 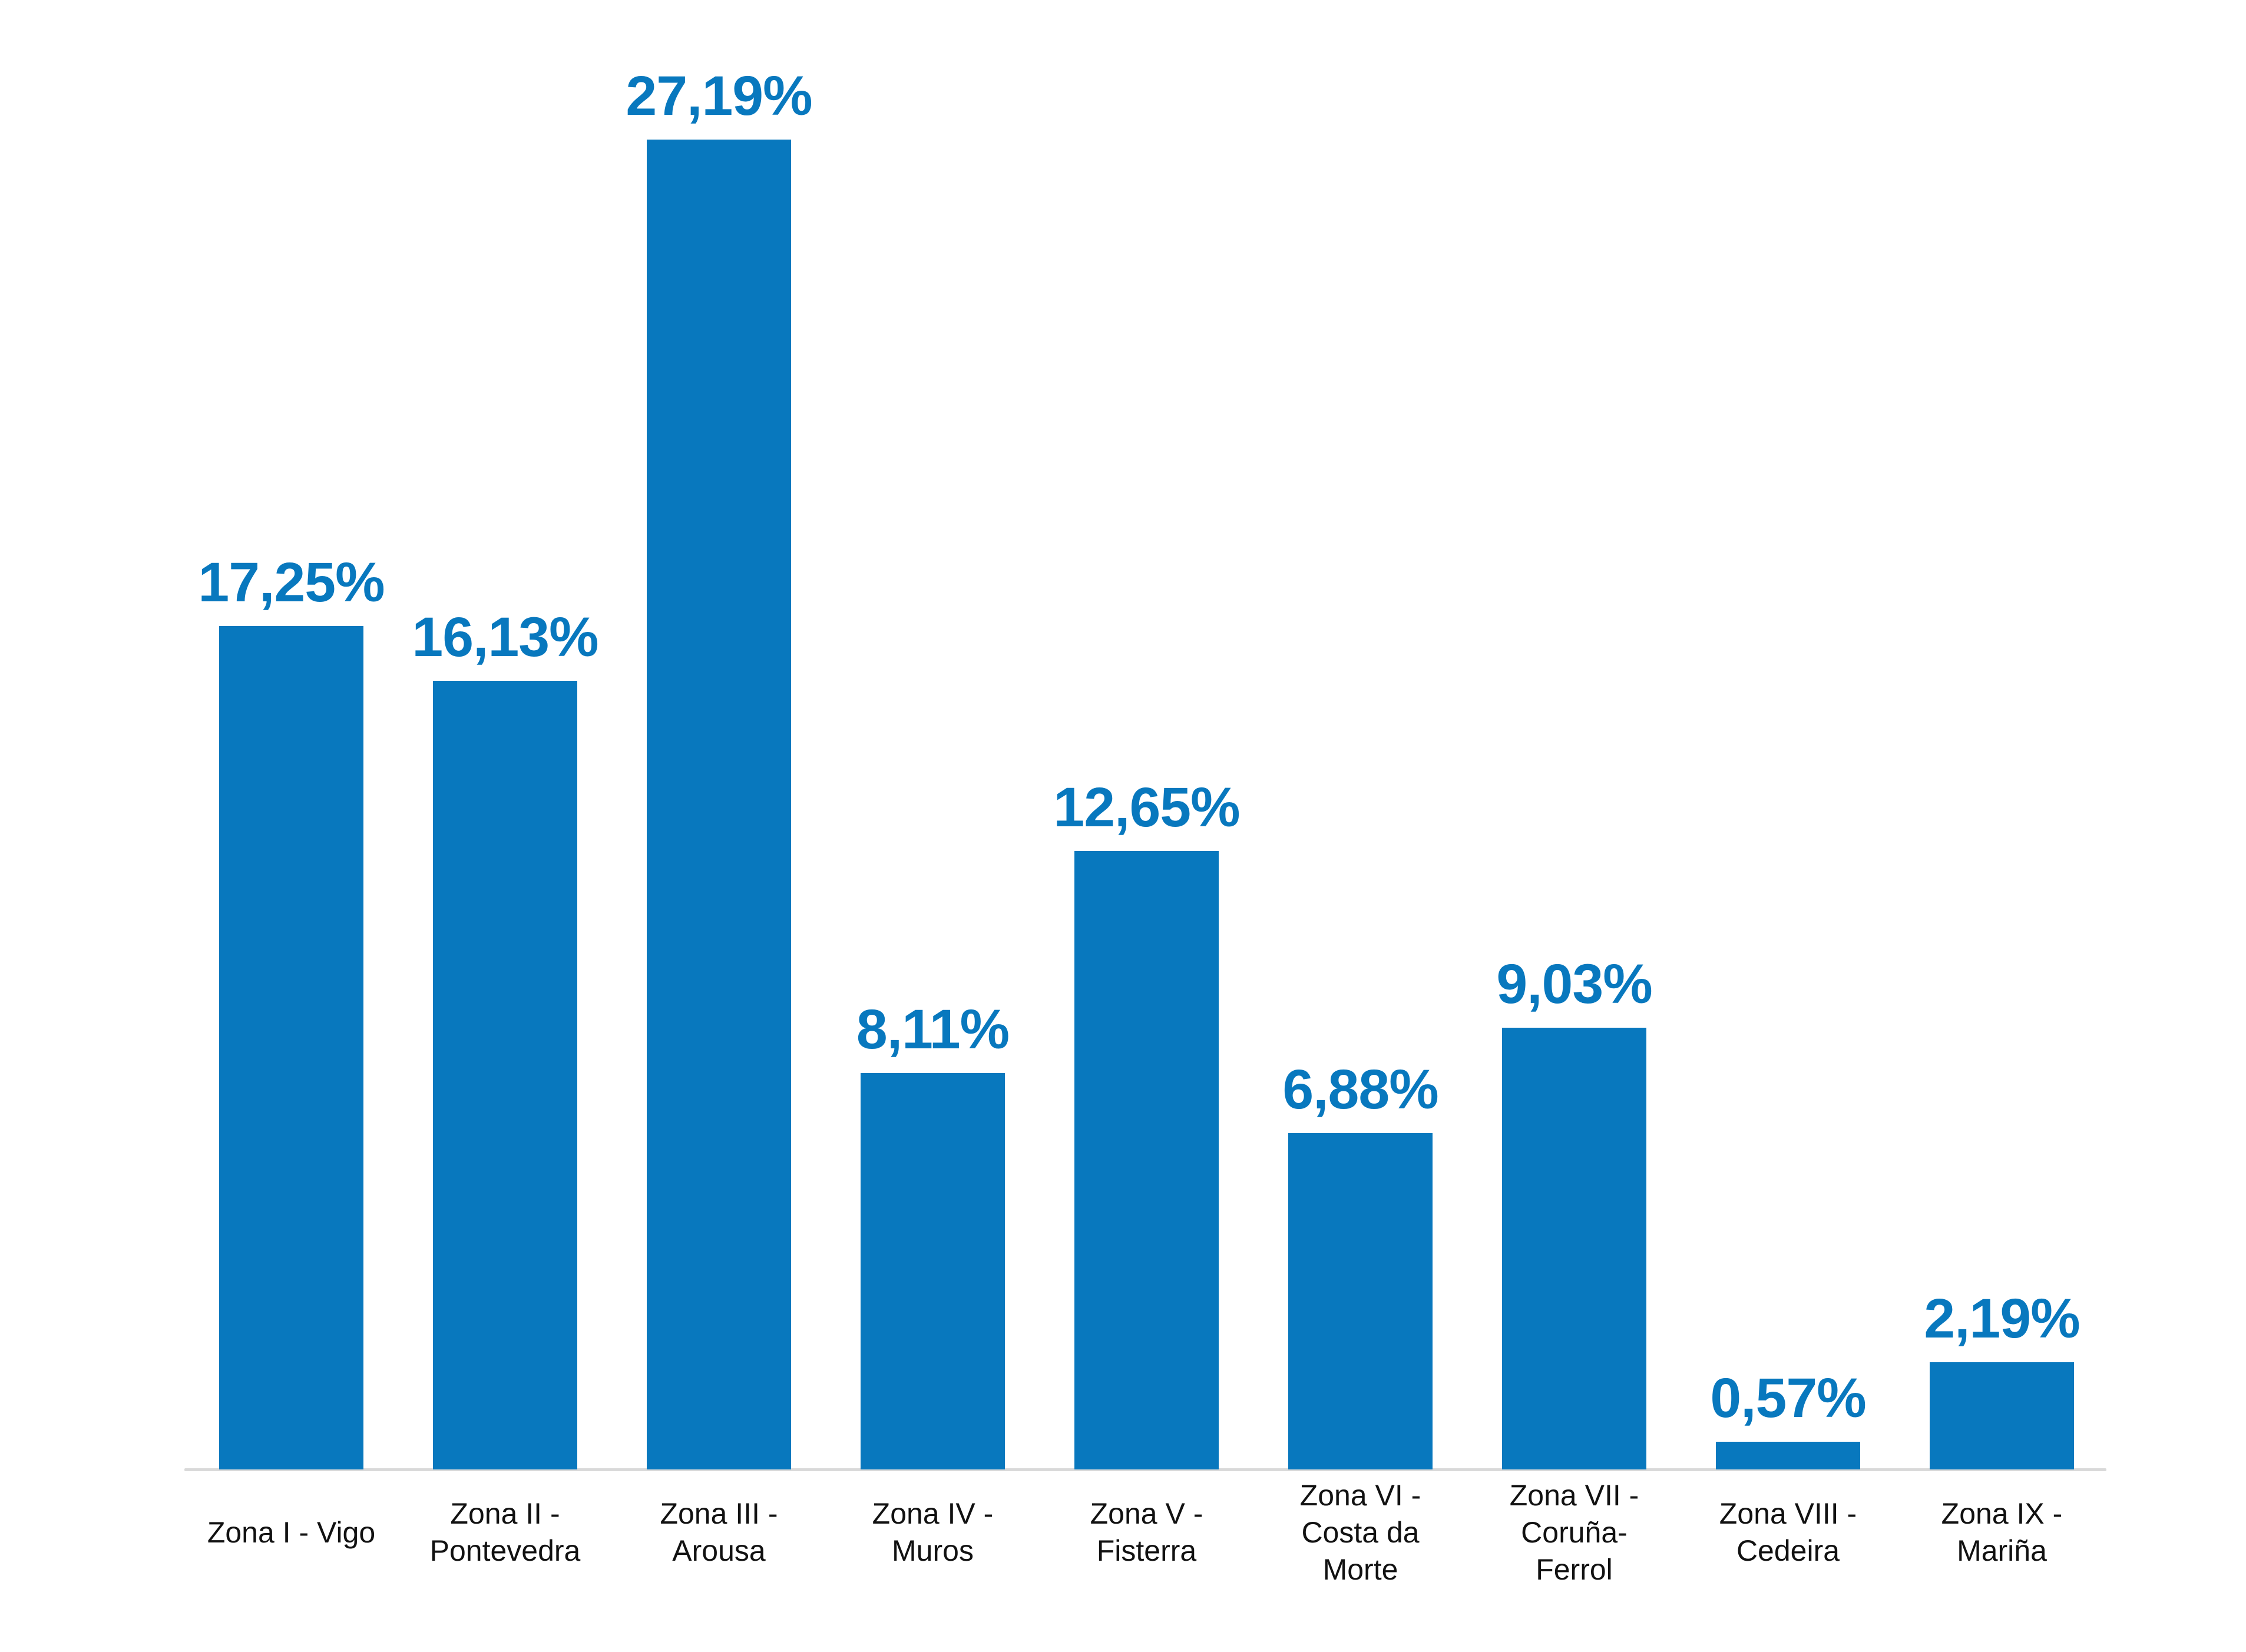 What do you see at coordinates (1360, 1090) in the screenshot?
I see `bar-value-label: 6,88%` at bounding box center [1360, 1090].